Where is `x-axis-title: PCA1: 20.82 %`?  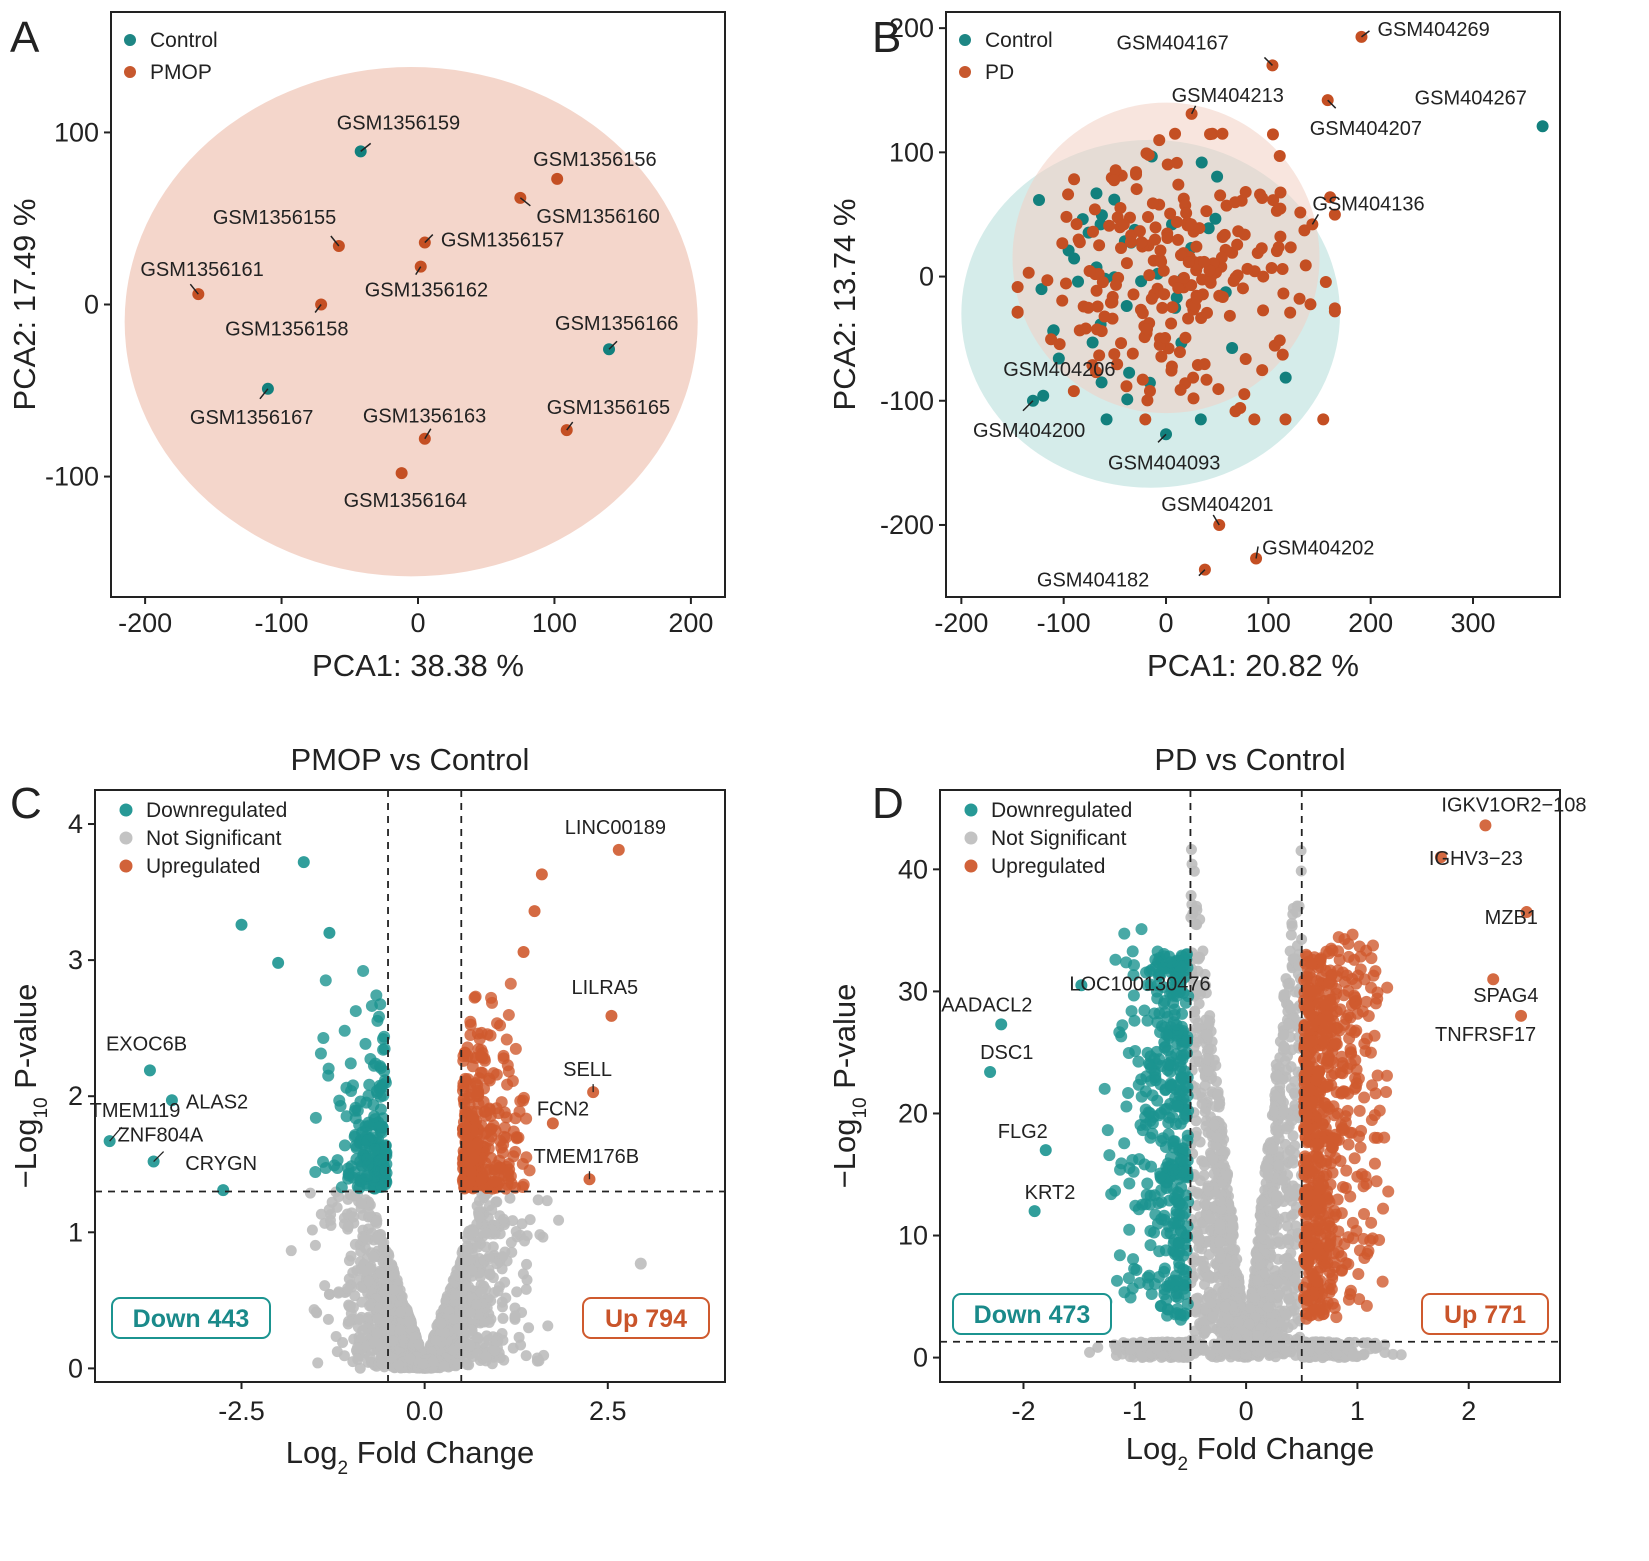
x-axis-title: PCA1: 20.82 % is located at coordinates (1253, 665).